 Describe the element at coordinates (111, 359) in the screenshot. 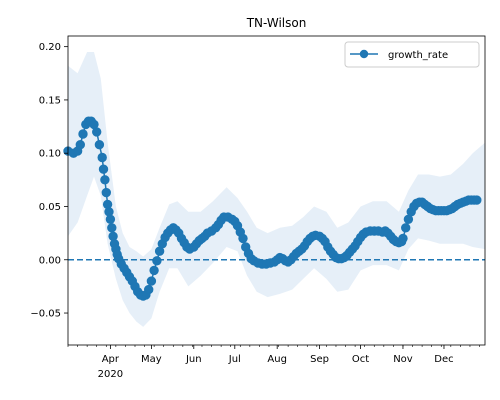

I see `x-tick-label: Apr` at that location.